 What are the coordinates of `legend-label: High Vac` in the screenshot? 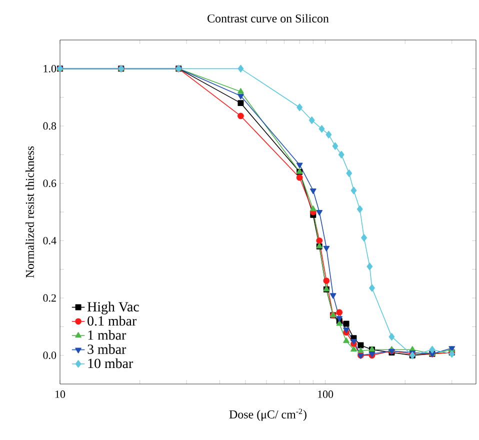 It's located at (113, 308).